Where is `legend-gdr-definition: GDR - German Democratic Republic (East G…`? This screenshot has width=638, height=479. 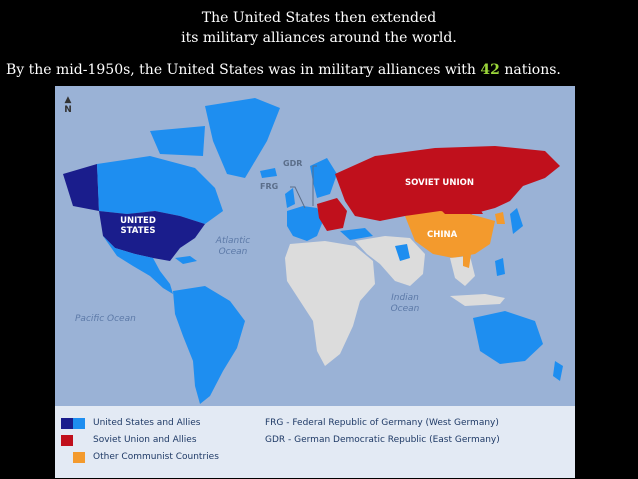
legend-gdr-definition: GDR - German Democratic Republic (East G… is located at coordinates (382, 440).